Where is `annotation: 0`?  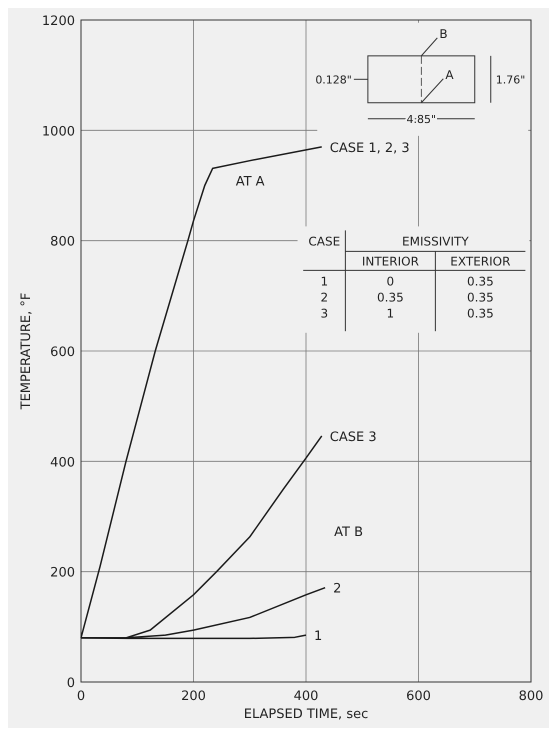 annotation: 0 is located at coordinates (390, 281).